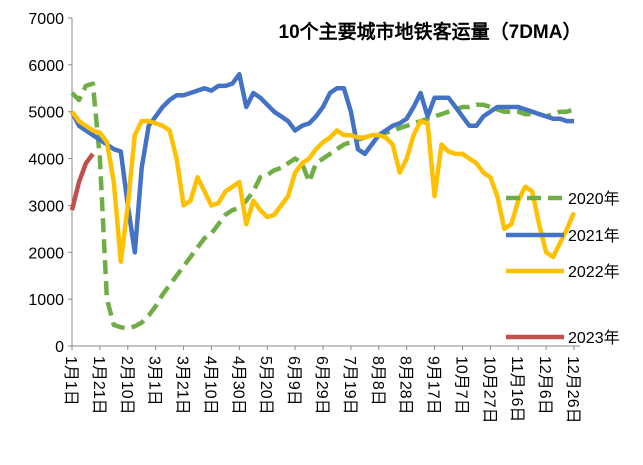  I want to click on x-tick-label: 7月19日, so click(349, 385).